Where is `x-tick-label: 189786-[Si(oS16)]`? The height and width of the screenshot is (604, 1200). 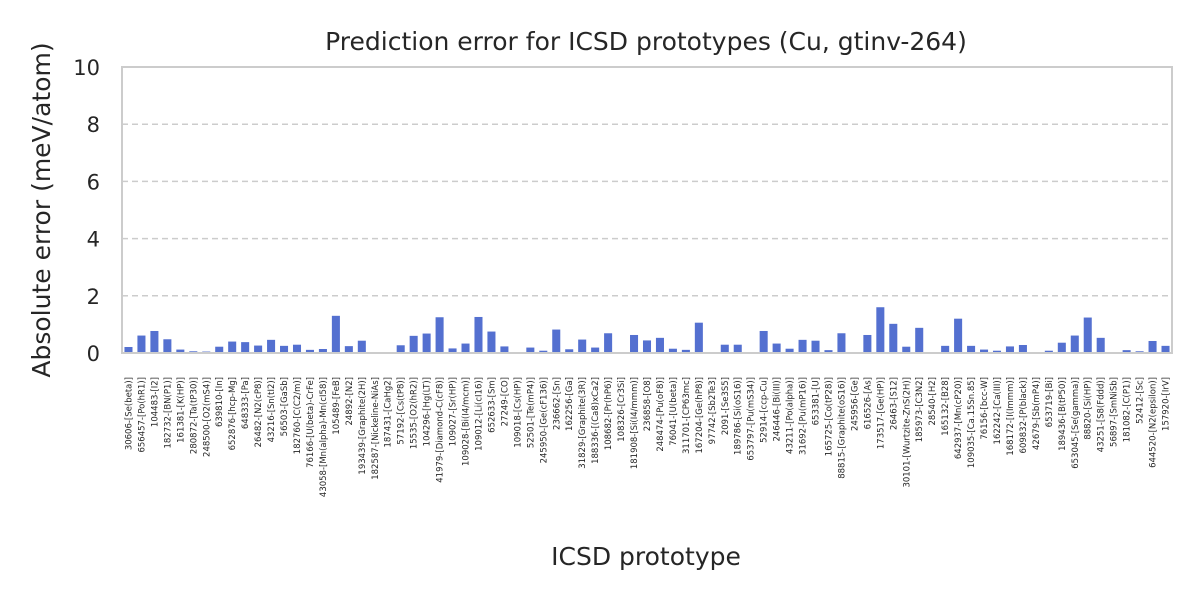
x-tick-label: 189786-[Si(oS16)] is located at coordinates (739, 416).